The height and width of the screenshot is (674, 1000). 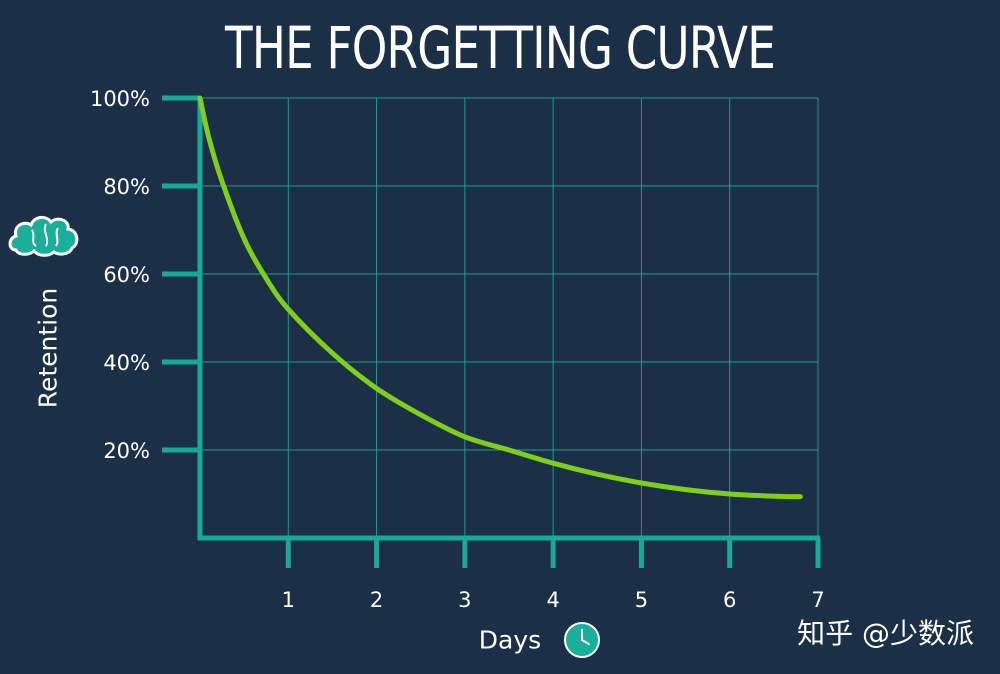 I want to click on x-tick-label-4: 4, so click(x=552, y=600).